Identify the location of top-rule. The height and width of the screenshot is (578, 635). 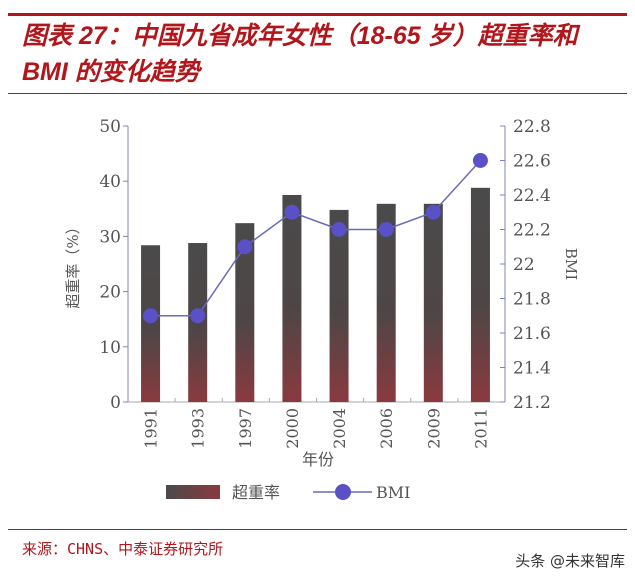
(317, 14).